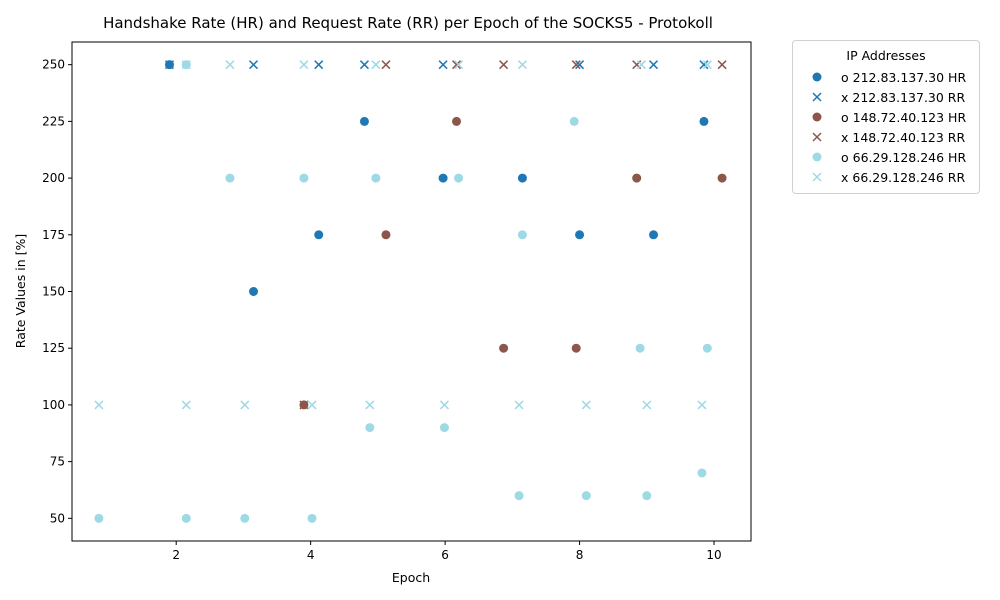 The width and height of the screenshot is (1000, 600). I want to click on legend-label: o 66.29.128.246 HR, so click(904, 157).